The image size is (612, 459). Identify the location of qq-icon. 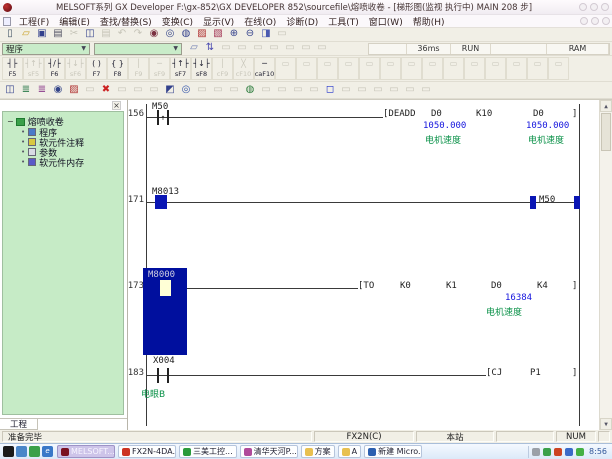
(21, 451).